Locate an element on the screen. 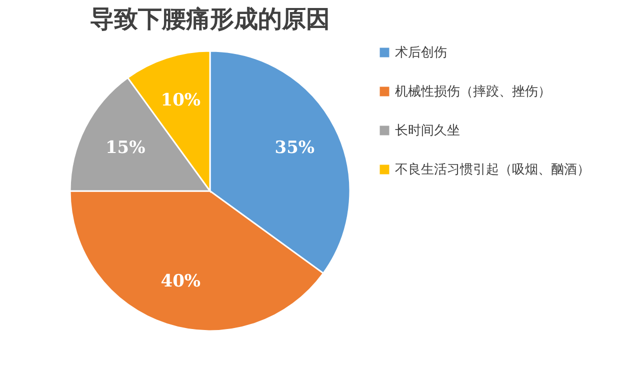 This screenshot has width=639, height=365. data-label: 40% is located at coordinates (180, 281).